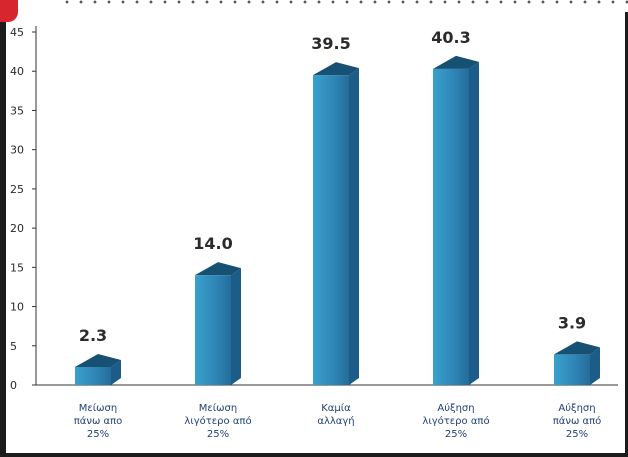  I want to click on x-category-label: Αύξηση λιγότερο από 25%, so click(455, 421).